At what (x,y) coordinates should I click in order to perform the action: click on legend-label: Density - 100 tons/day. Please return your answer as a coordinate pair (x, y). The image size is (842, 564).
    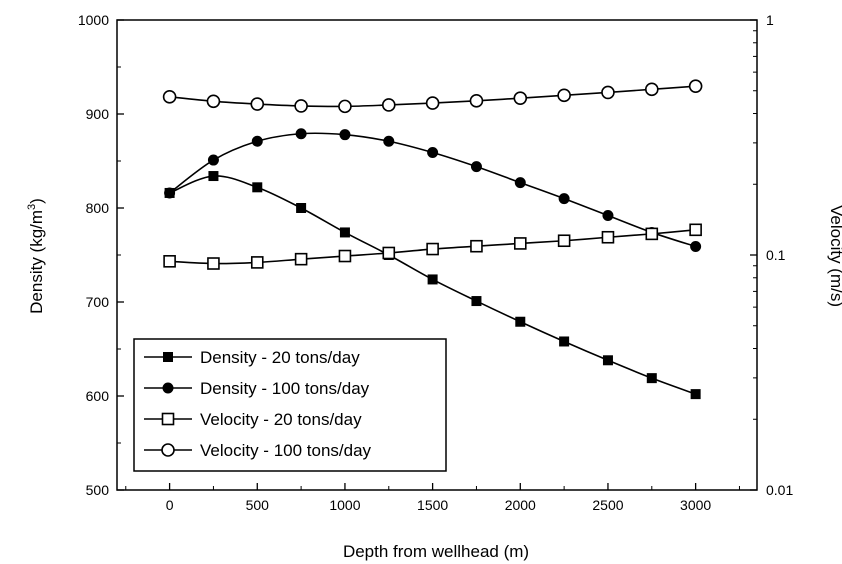
    Looking at the image, I should click on (285, 388).